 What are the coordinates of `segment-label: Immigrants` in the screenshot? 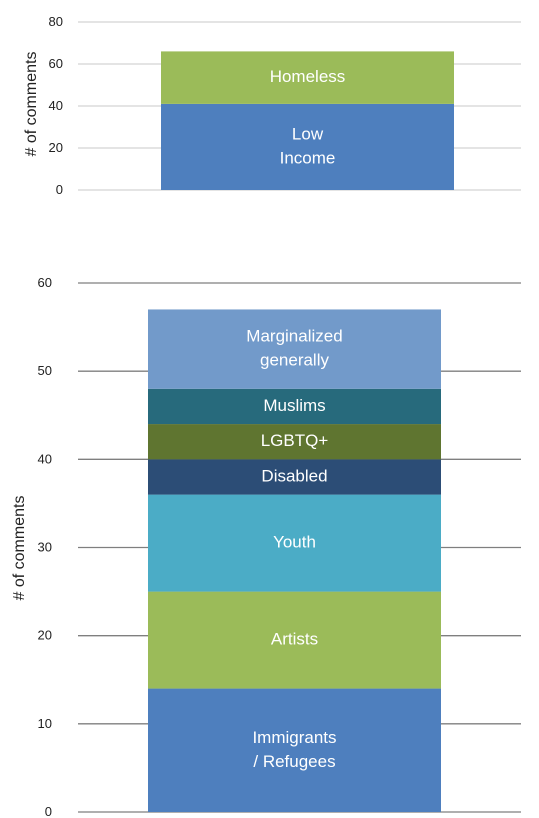 It's located at (294, 737).